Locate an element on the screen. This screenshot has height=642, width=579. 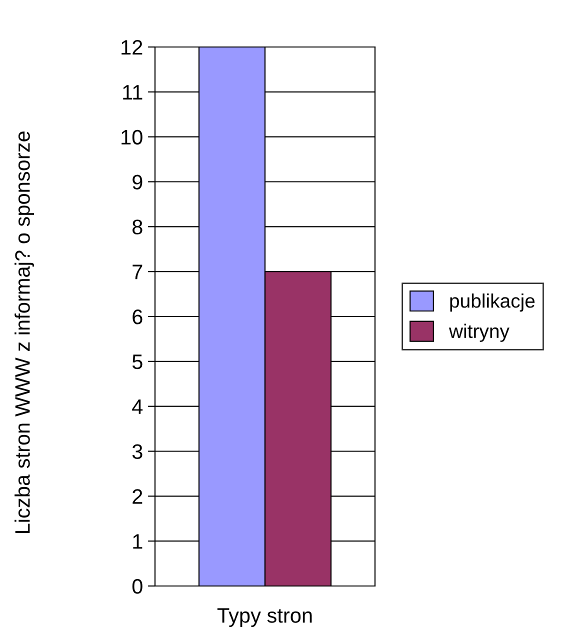
y-tick-label: 1 is located at coordinates (137, 541).